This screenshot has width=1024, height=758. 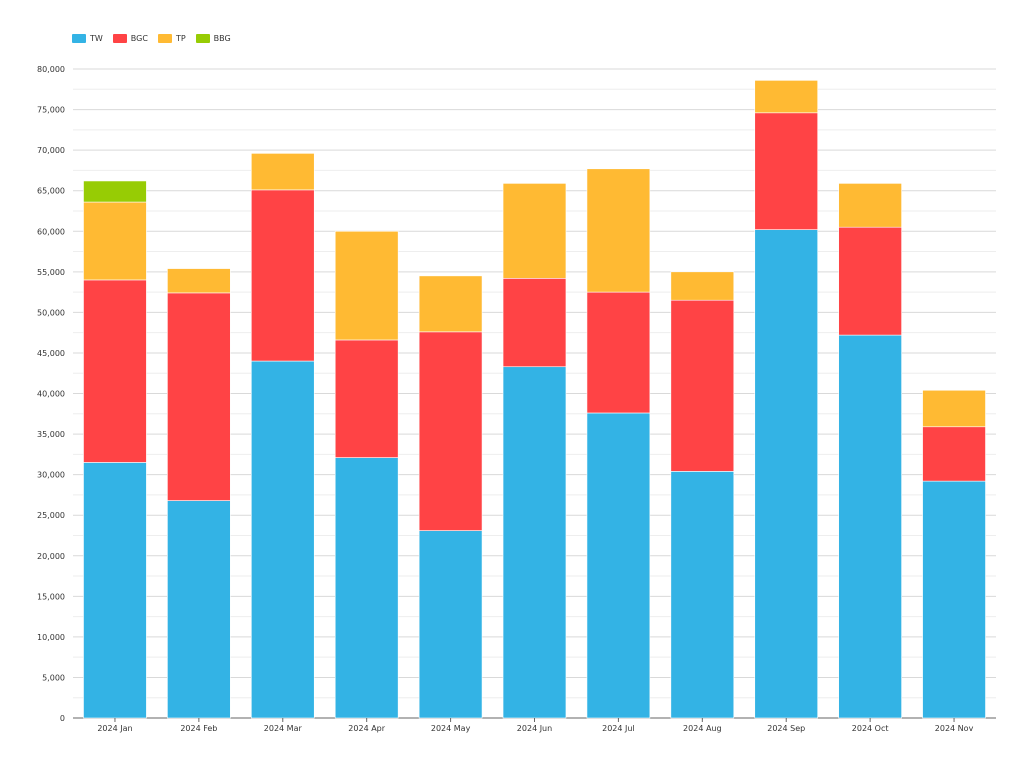 I want to click on bar-tp-2024-sep, so click(x=786, y=97).